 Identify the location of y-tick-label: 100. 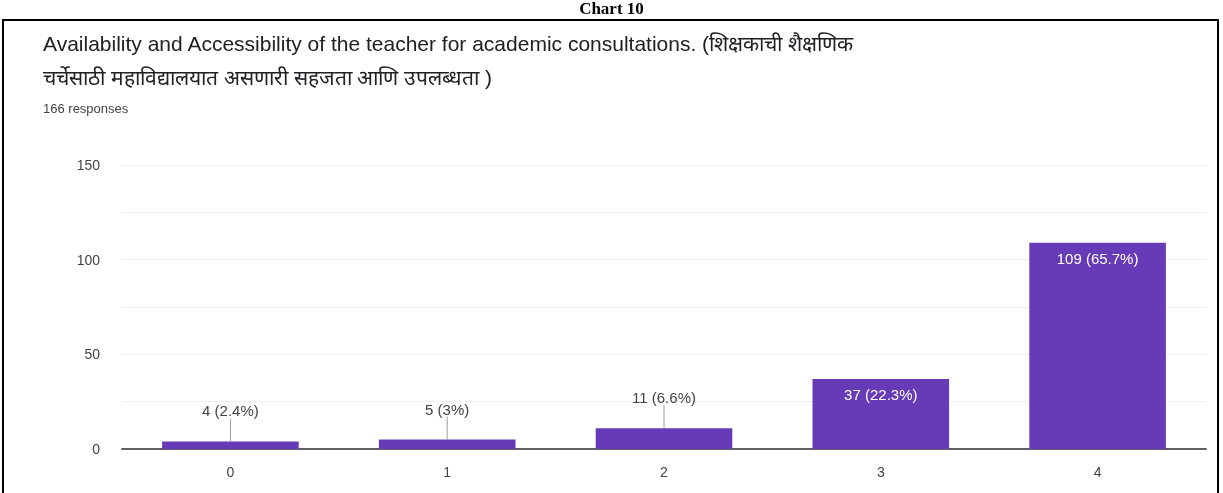
(88, 259).